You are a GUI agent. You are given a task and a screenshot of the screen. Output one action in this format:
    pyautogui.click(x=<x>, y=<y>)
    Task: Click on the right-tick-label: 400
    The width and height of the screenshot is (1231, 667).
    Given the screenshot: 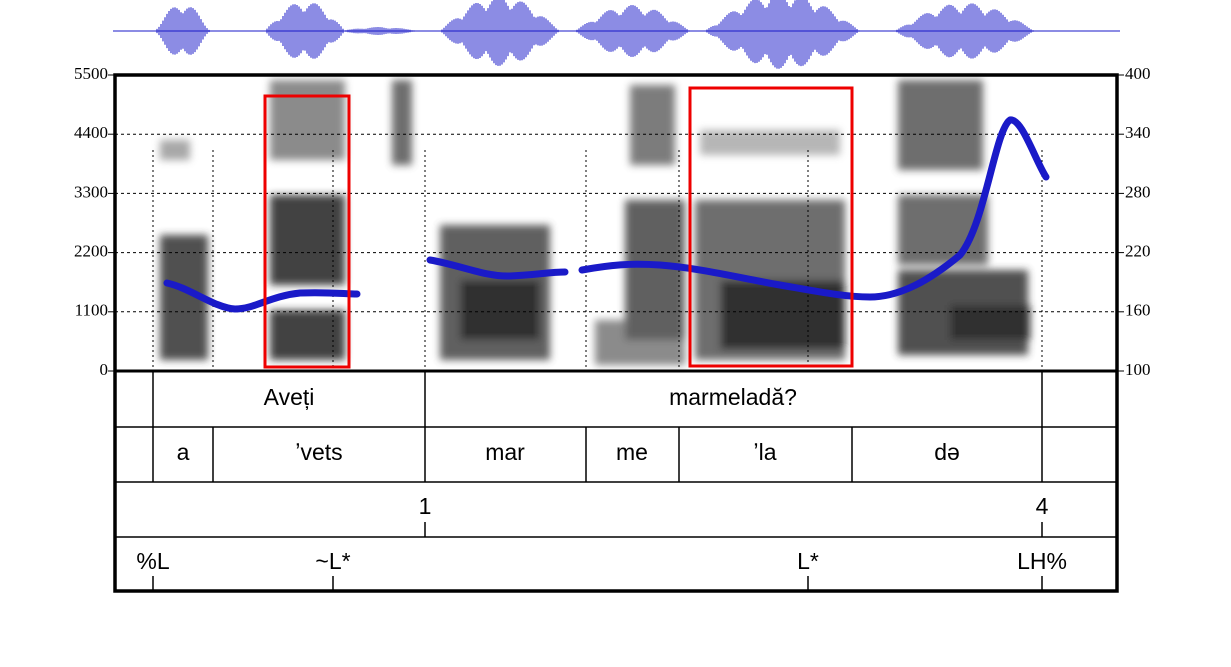 What is the action you would take?
    pyautogui.click(x=1138, y=73)
    